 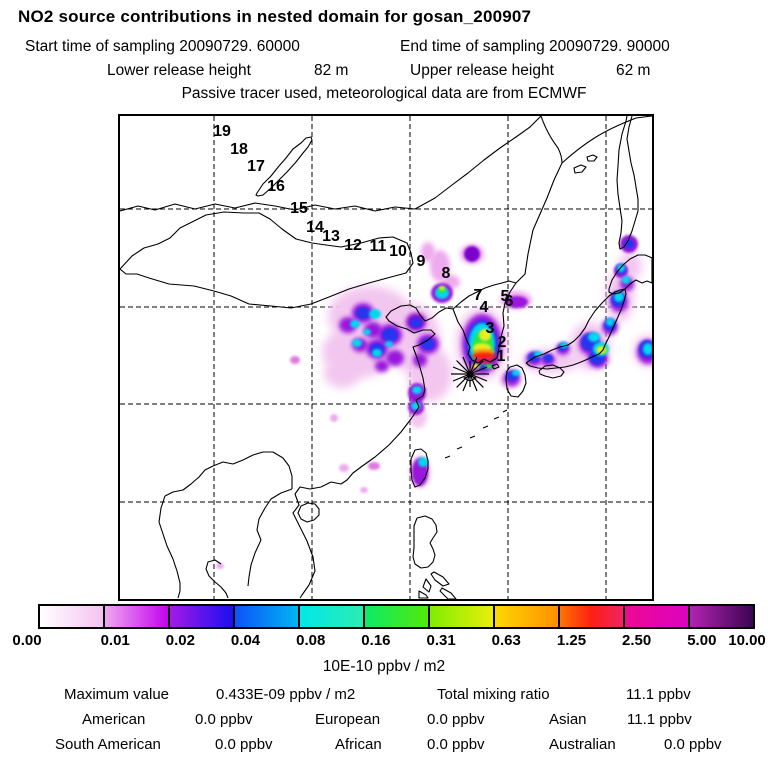 I want to click on trajectory-hour-2: 2, so click(x=502, y=342).